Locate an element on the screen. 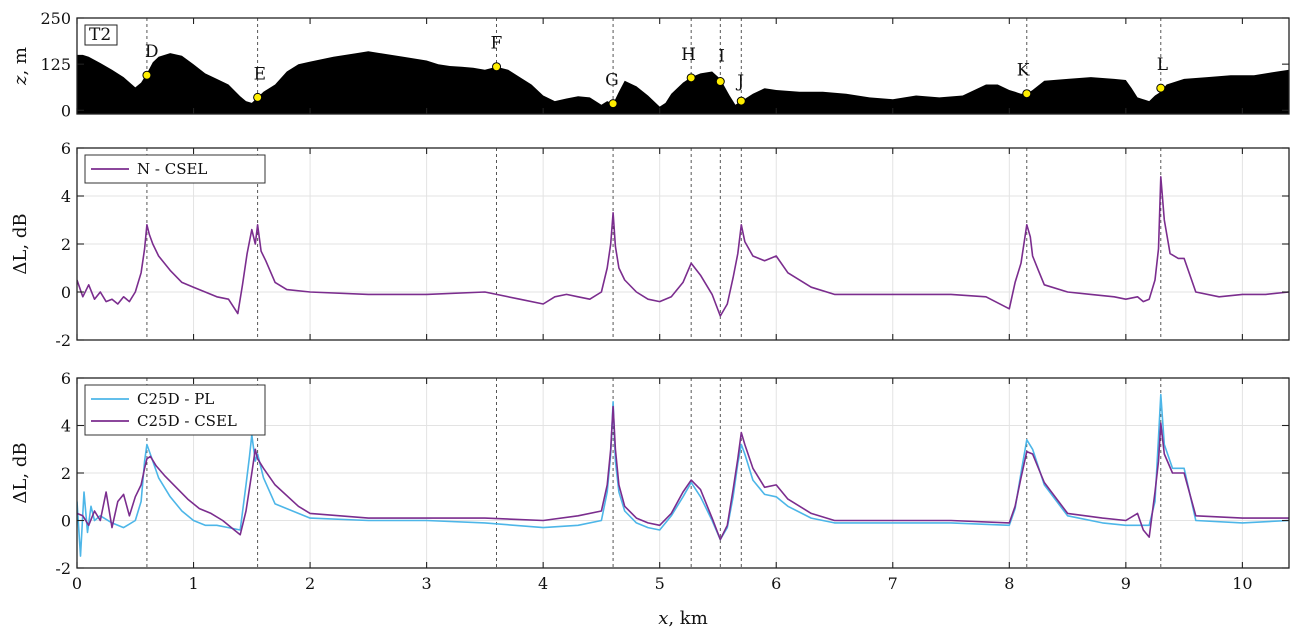 The width and height of the screenshot is (1290, 632). terrain-point-label-h: H is located at coordinates (688, 55).